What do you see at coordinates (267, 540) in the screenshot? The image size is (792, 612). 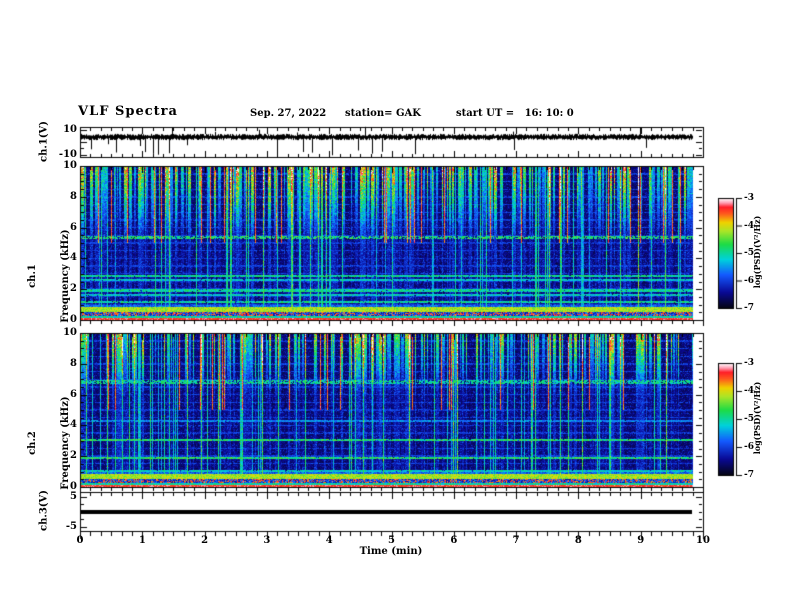 I see `x-tick-label: 3` at bounding box center [267, 540].